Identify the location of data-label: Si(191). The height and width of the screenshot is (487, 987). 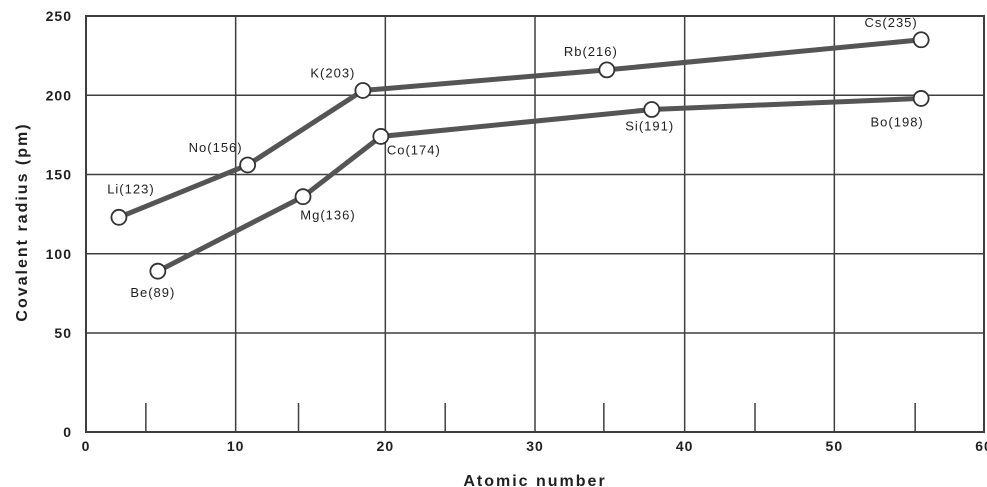
(649, 126).